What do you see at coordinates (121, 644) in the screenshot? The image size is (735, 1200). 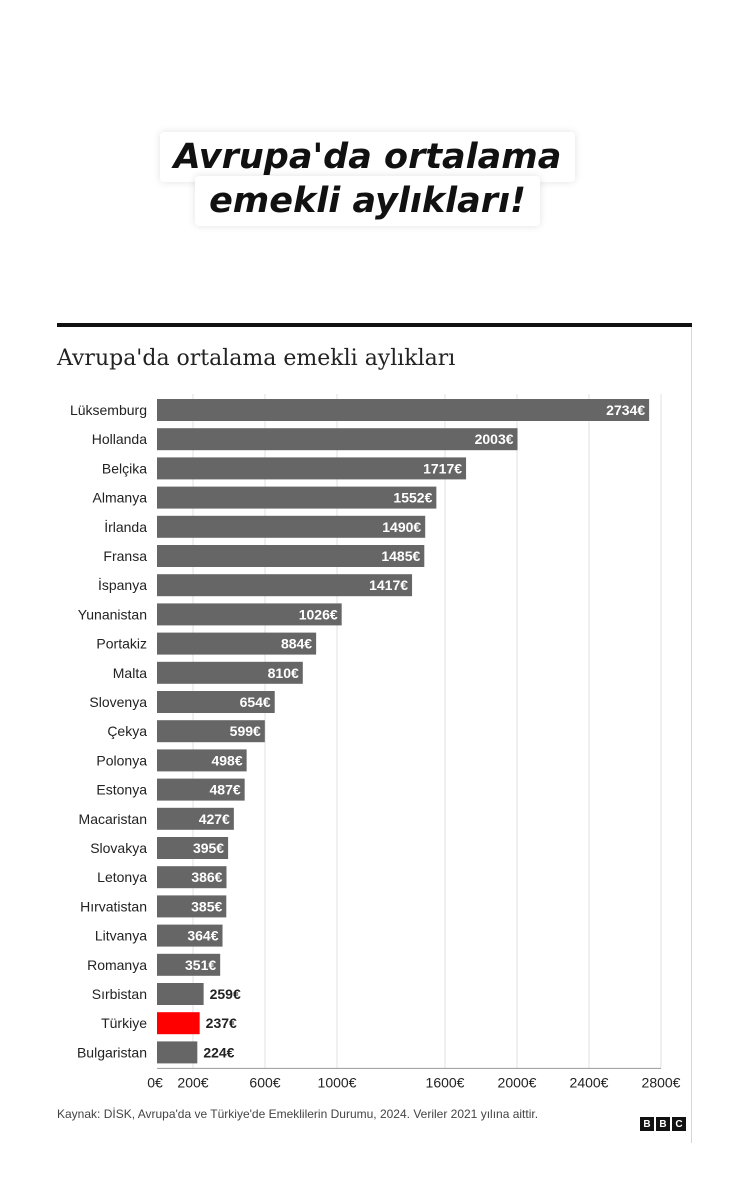 I see `category-label: Portakiz` at bounding box center [121, 644].